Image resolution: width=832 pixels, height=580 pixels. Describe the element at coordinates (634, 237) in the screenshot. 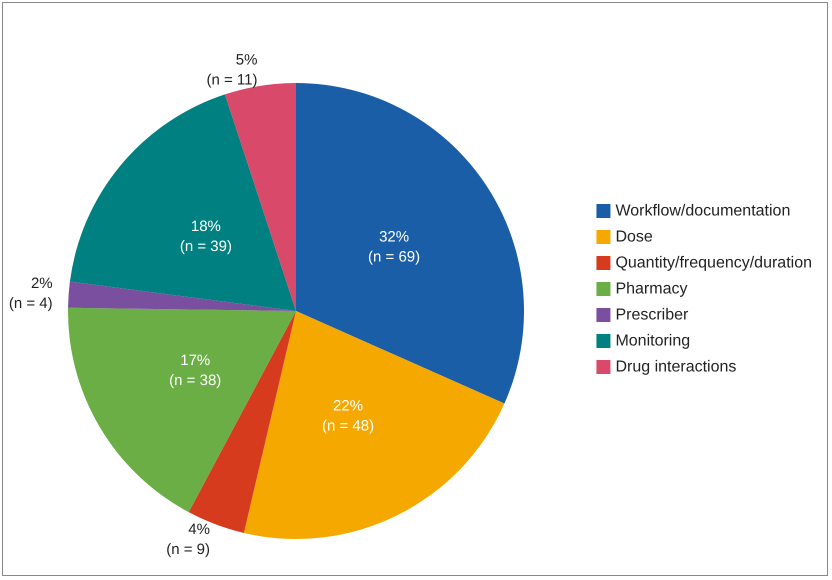

I see `legend-label: Dose` at that location.